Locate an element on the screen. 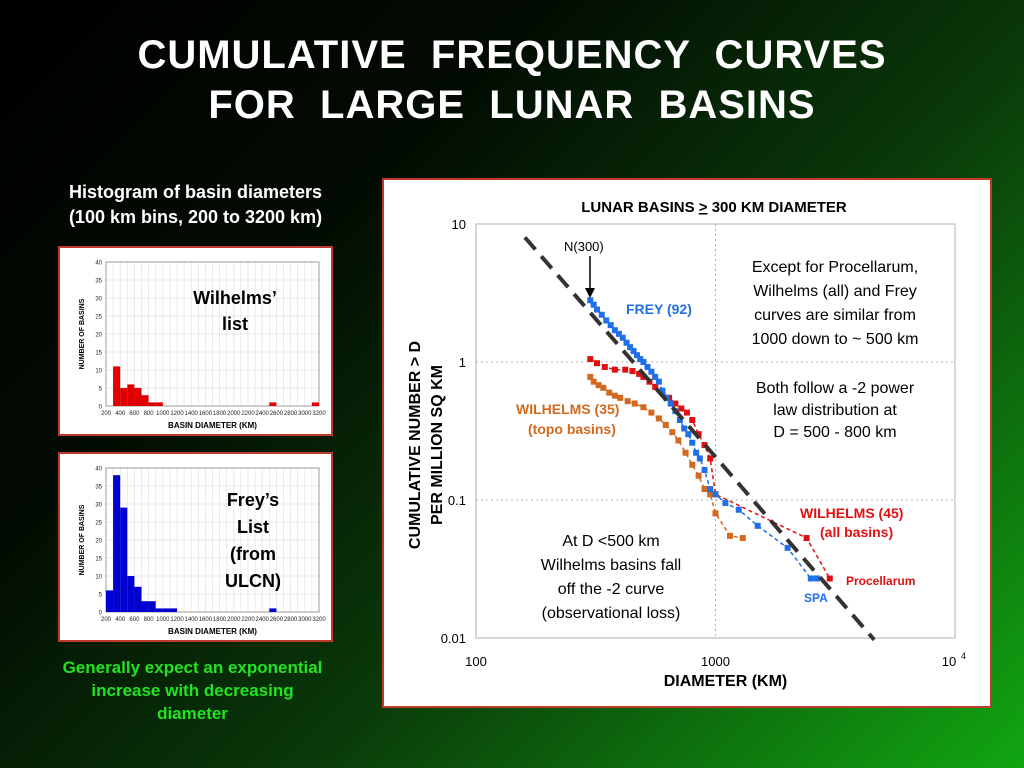 This screenshot has width=1024, height=768. wilhelms-histogram-ytick-label: 20 is located at coordinates (98, 336).